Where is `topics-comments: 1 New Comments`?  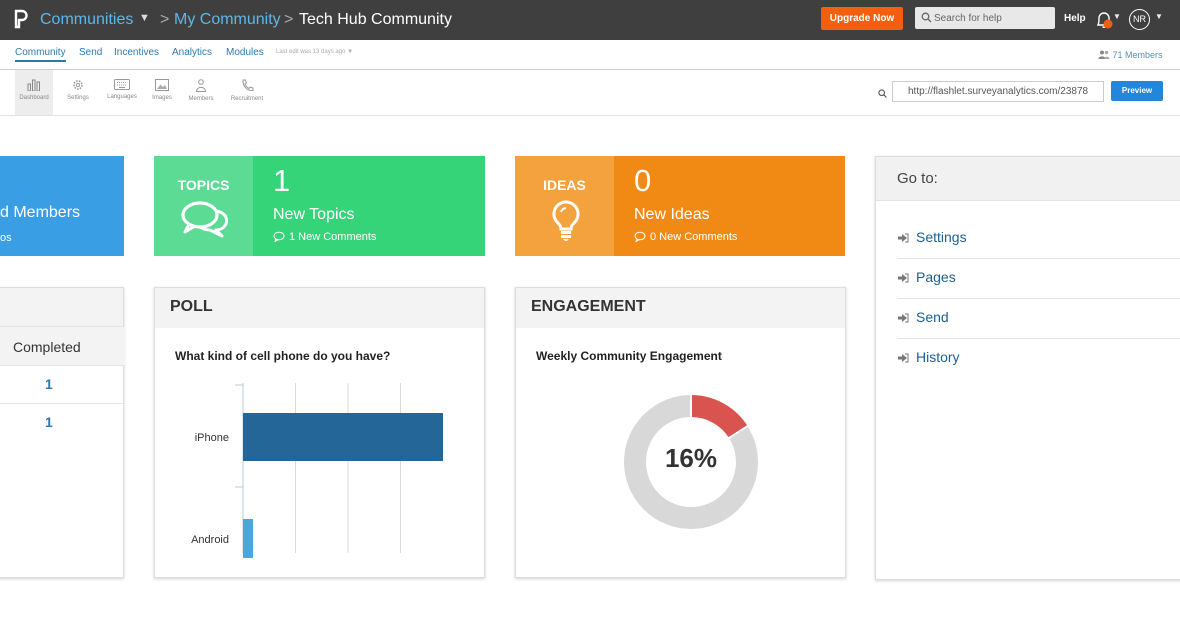 topics-comments: 1 New Comments is located at coordinates (324, 237).